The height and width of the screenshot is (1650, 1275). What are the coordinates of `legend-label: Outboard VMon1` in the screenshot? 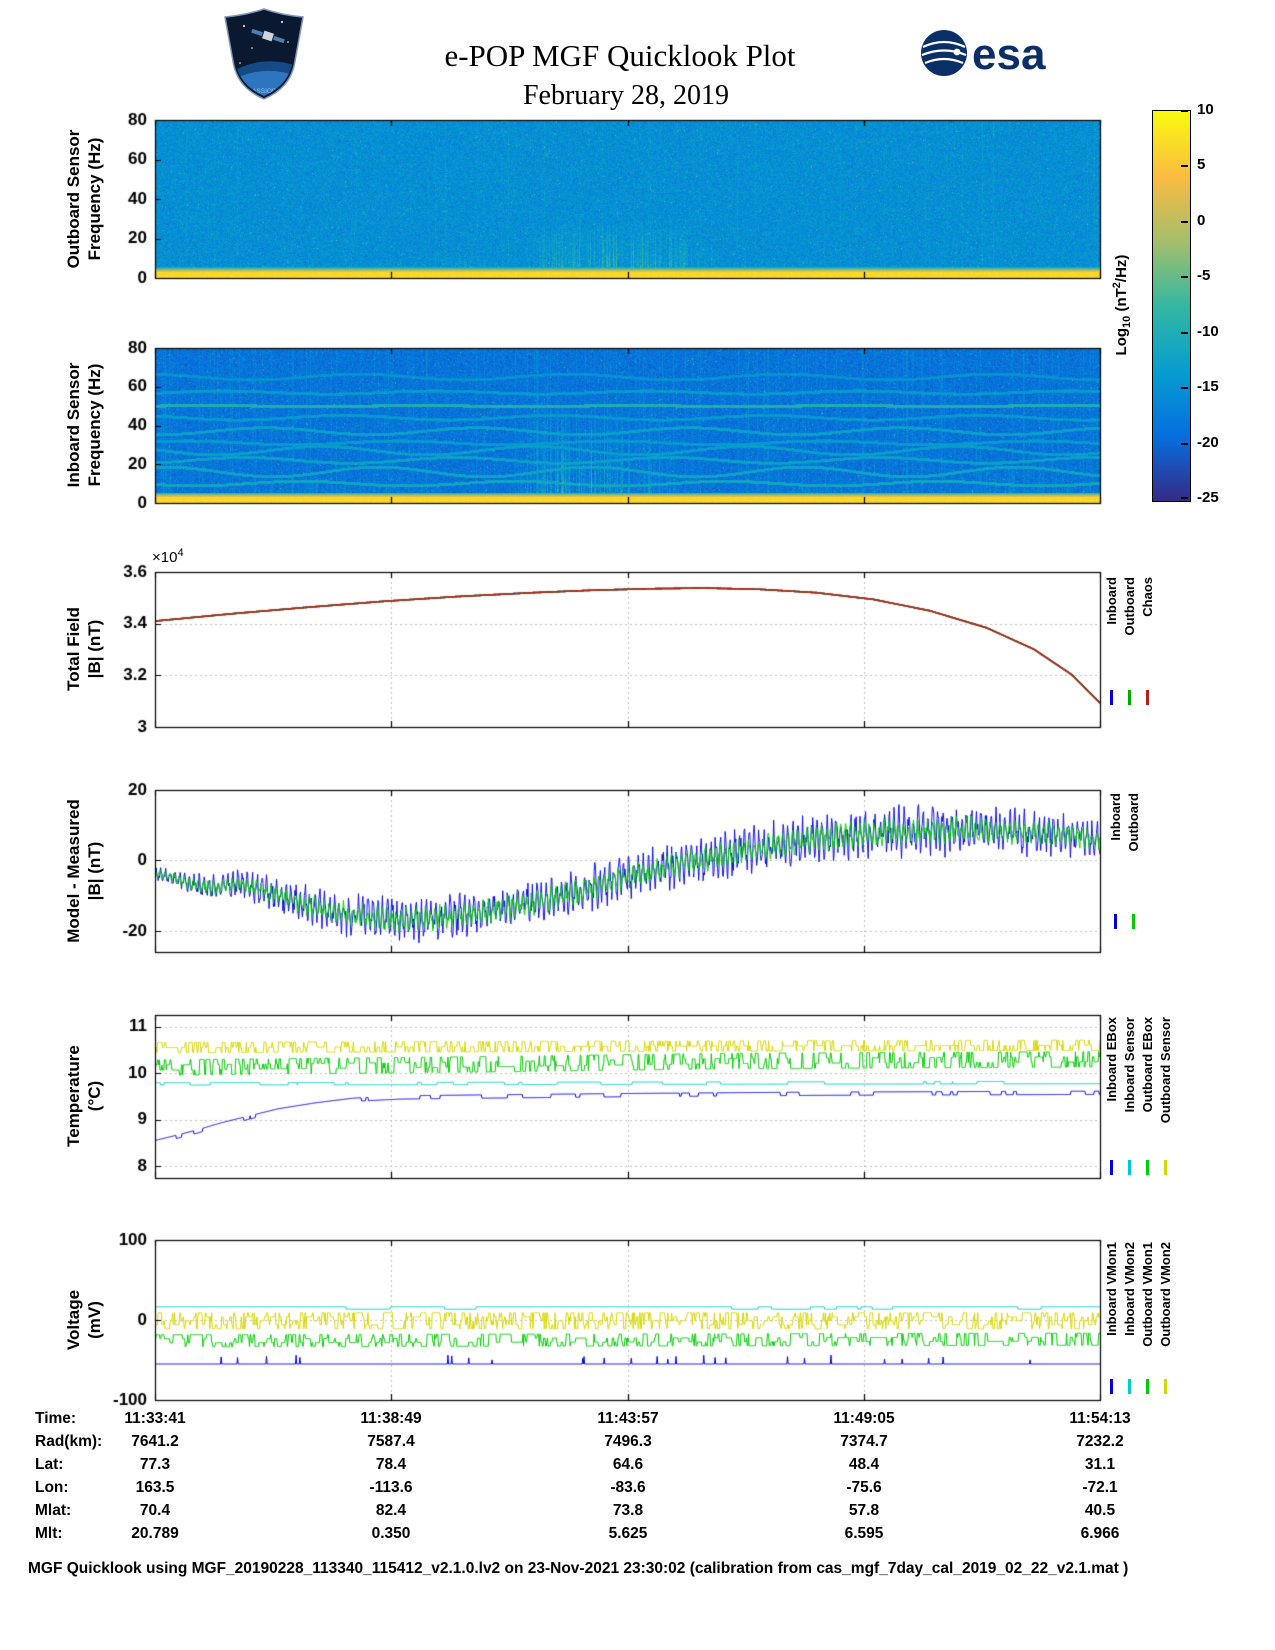 It's located at (1147, 1294).